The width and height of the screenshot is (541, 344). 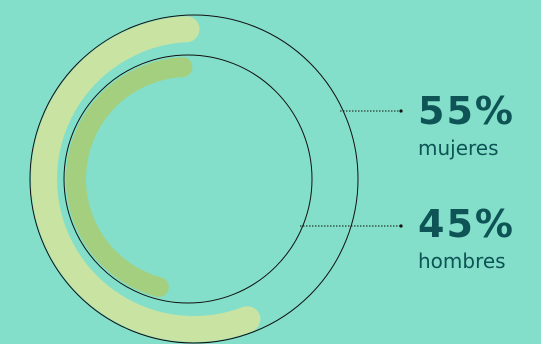 What do you see at coordinates (466, 224) in the screenshot?
I see `stat-hombres-percent: 45%` at bounding box center [466, 224].